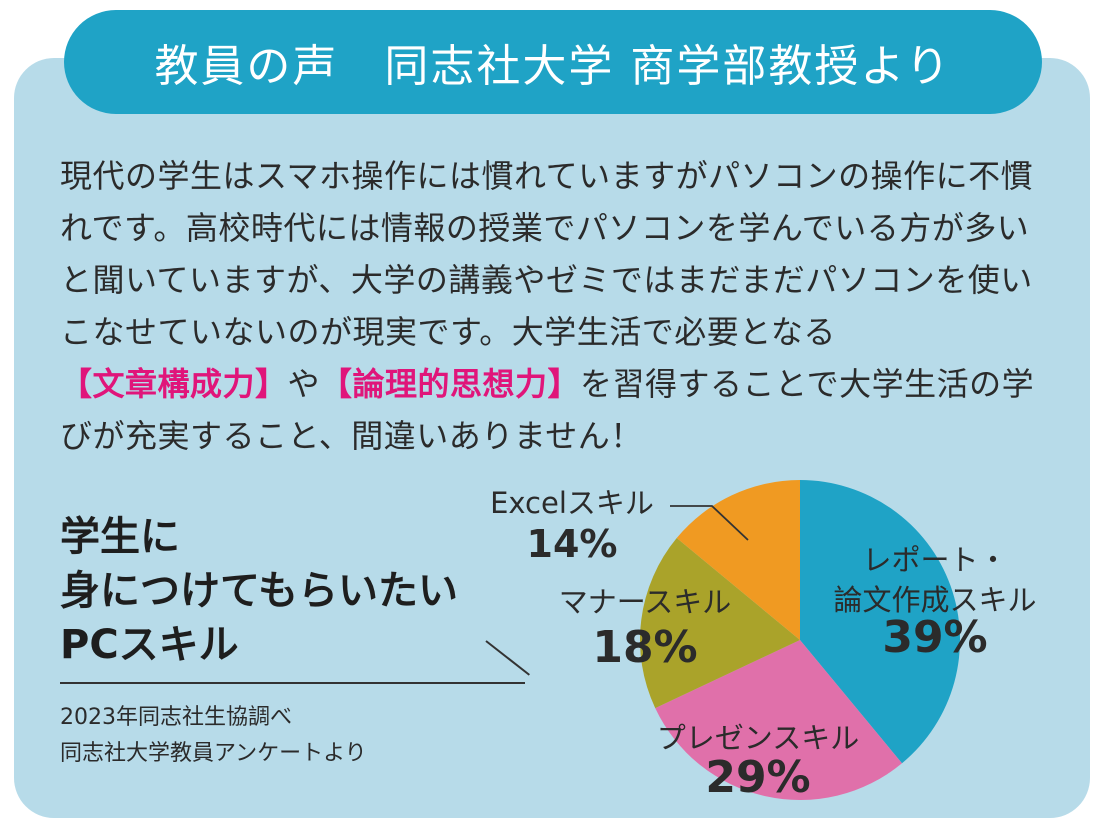 This screenshot has width=1105, height=833. Describe the element at coordinates (553, 62) in the screenshot. I see `page-title-banner: 教員の声 同志社大学 商学部教授より` at that location.